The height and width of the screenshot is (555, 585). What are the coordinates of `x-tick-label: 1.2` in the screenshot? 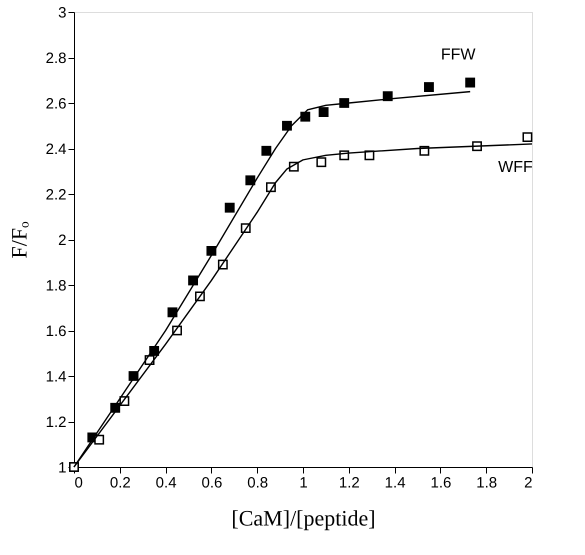 It's located at (349, 483).